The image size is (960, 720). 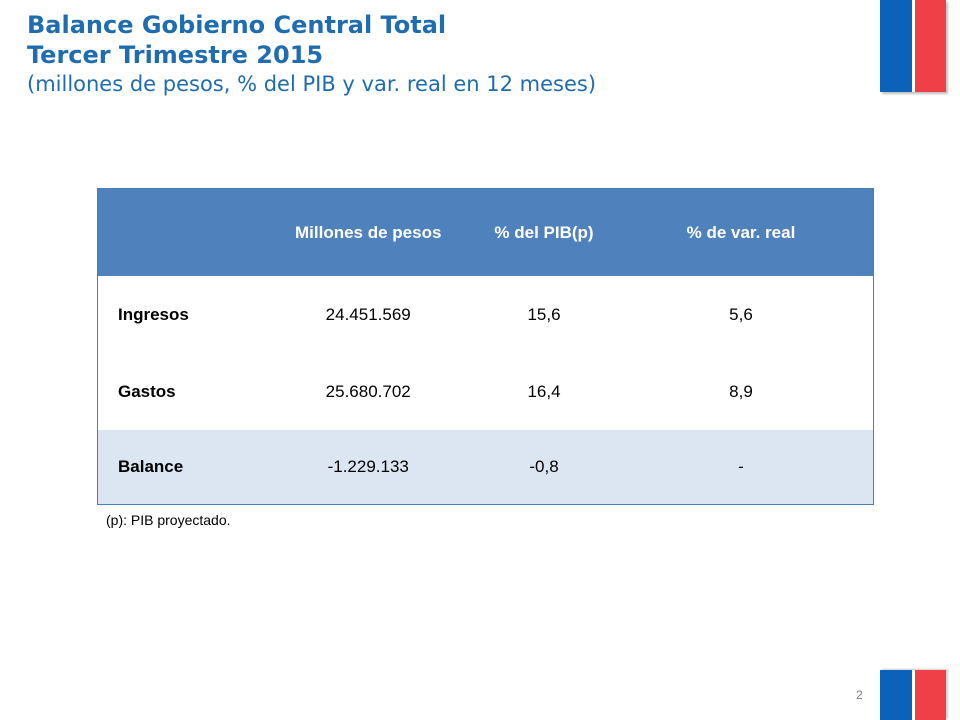 I want to click on table-row-ingresos: Ingresos 24.451.569 15,6 5,6, so click(x=485, y=314).